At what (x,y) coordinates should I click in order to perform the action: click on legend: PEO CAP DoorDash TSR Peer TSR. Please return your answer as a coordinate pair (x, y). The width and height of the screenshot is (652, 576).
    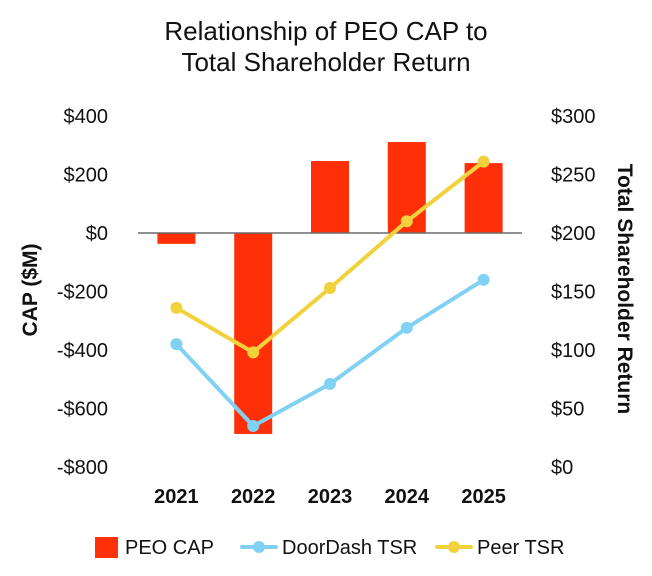
    Looking at the image, I should click on (329, 548).